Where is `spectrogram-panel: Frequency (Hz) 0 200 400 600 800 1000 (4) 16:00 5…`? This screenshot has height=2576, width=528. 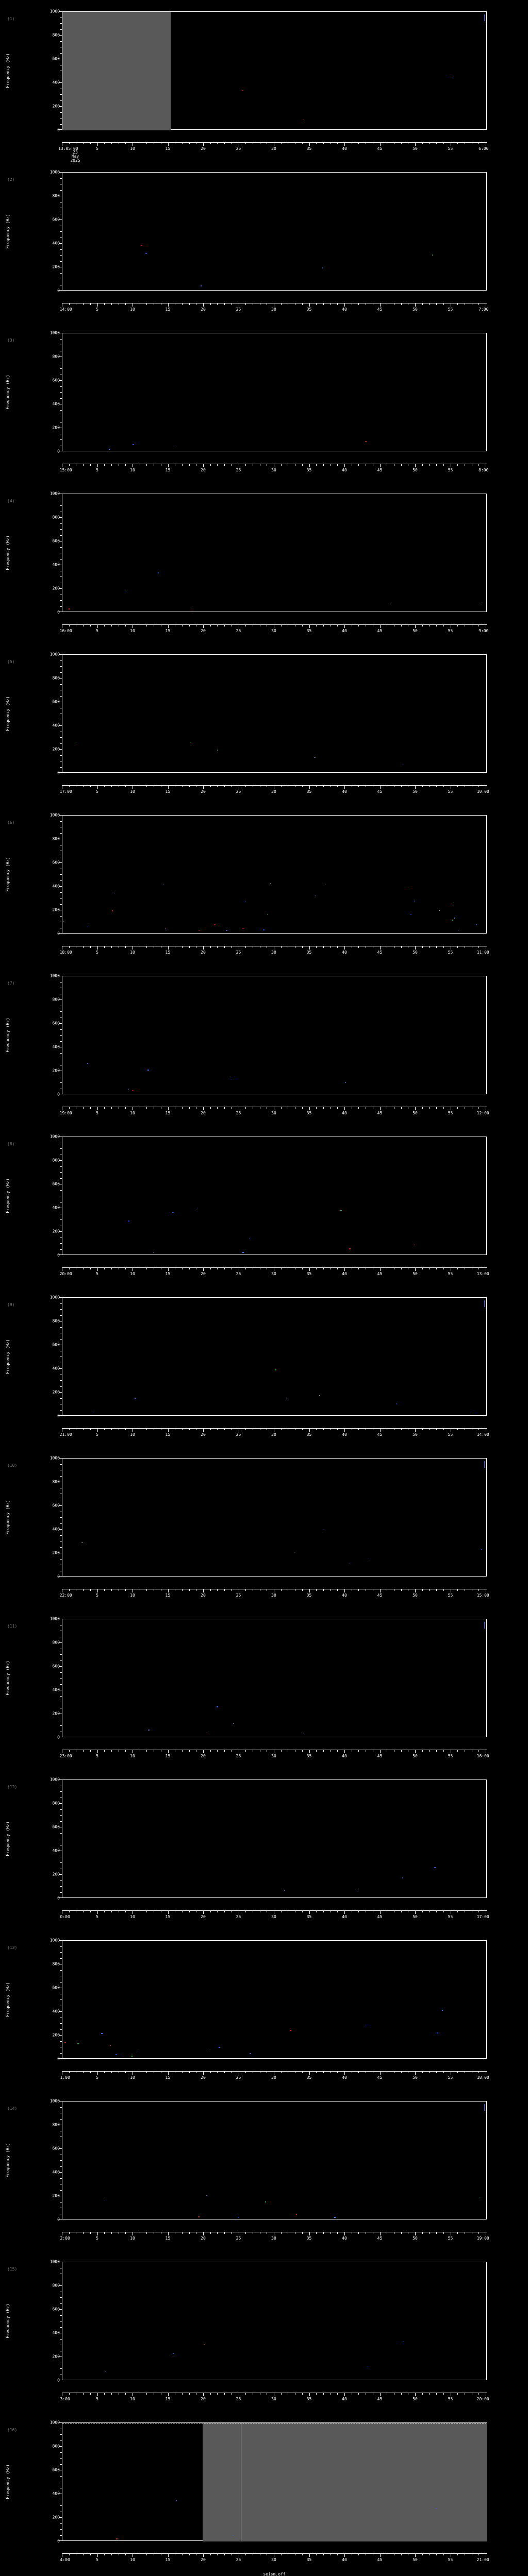 spectrogram-panel: Frequency (Hz) 0 200 400 600 800 1000 (4) 16:00 5… is located at coordinates (264, 567).